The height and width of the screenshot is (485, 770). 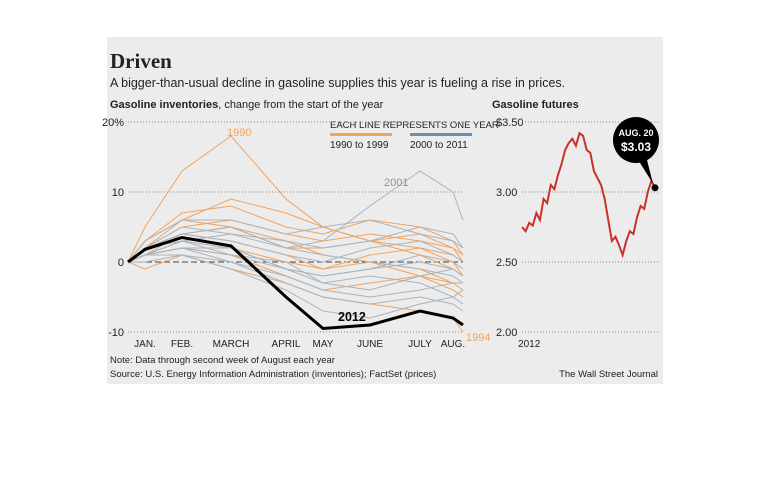 I want to click on y-tick-label: 2.00, so click(x=506, y=333).